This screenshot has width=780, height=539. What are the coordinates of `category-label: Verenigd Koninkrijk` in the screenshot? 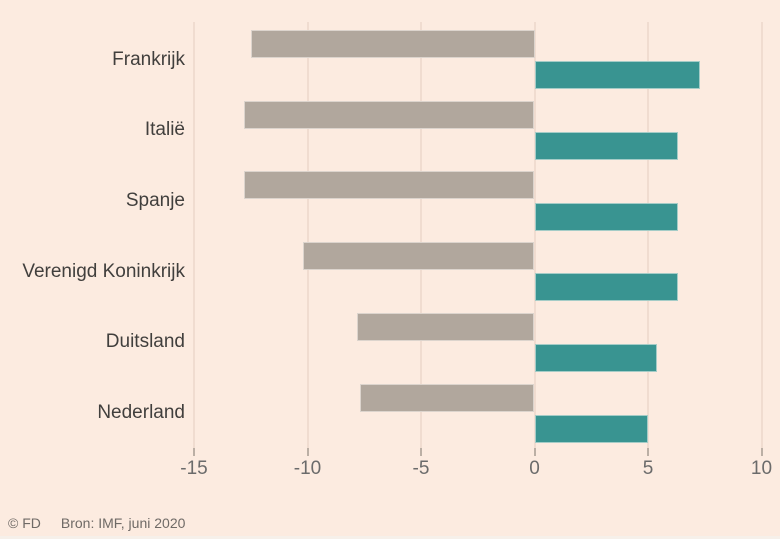 It's located at (103, 271).